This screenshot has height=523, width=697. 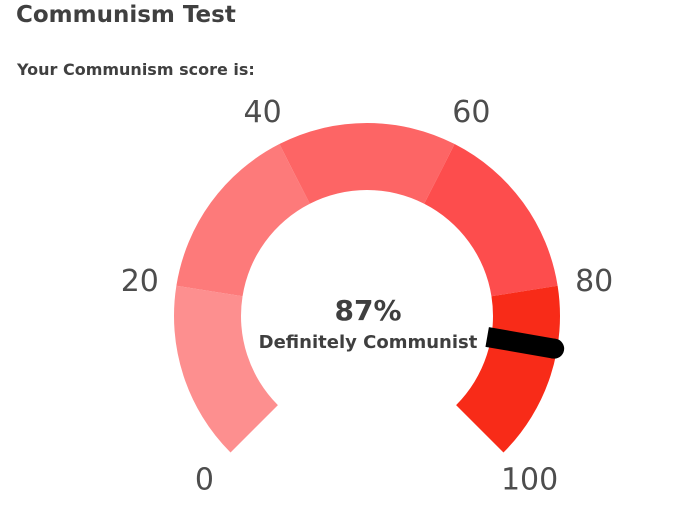 I want to click on page-title: Communism Test, so click(x=126, y=15).